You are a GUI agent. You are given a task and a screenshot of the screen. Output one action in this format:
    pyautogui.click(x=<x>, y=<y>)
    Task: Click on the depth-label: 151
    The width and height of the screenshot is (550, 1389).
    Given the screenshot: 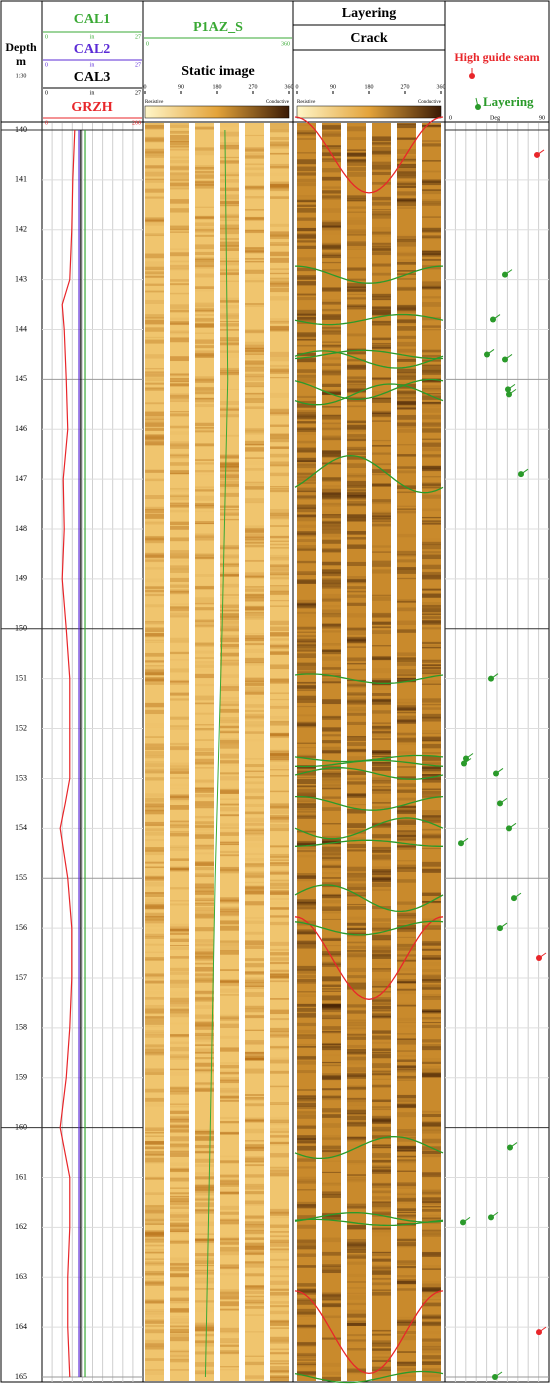 What is the action you would take?
    pyautogui.click(x=21, y=678)
    